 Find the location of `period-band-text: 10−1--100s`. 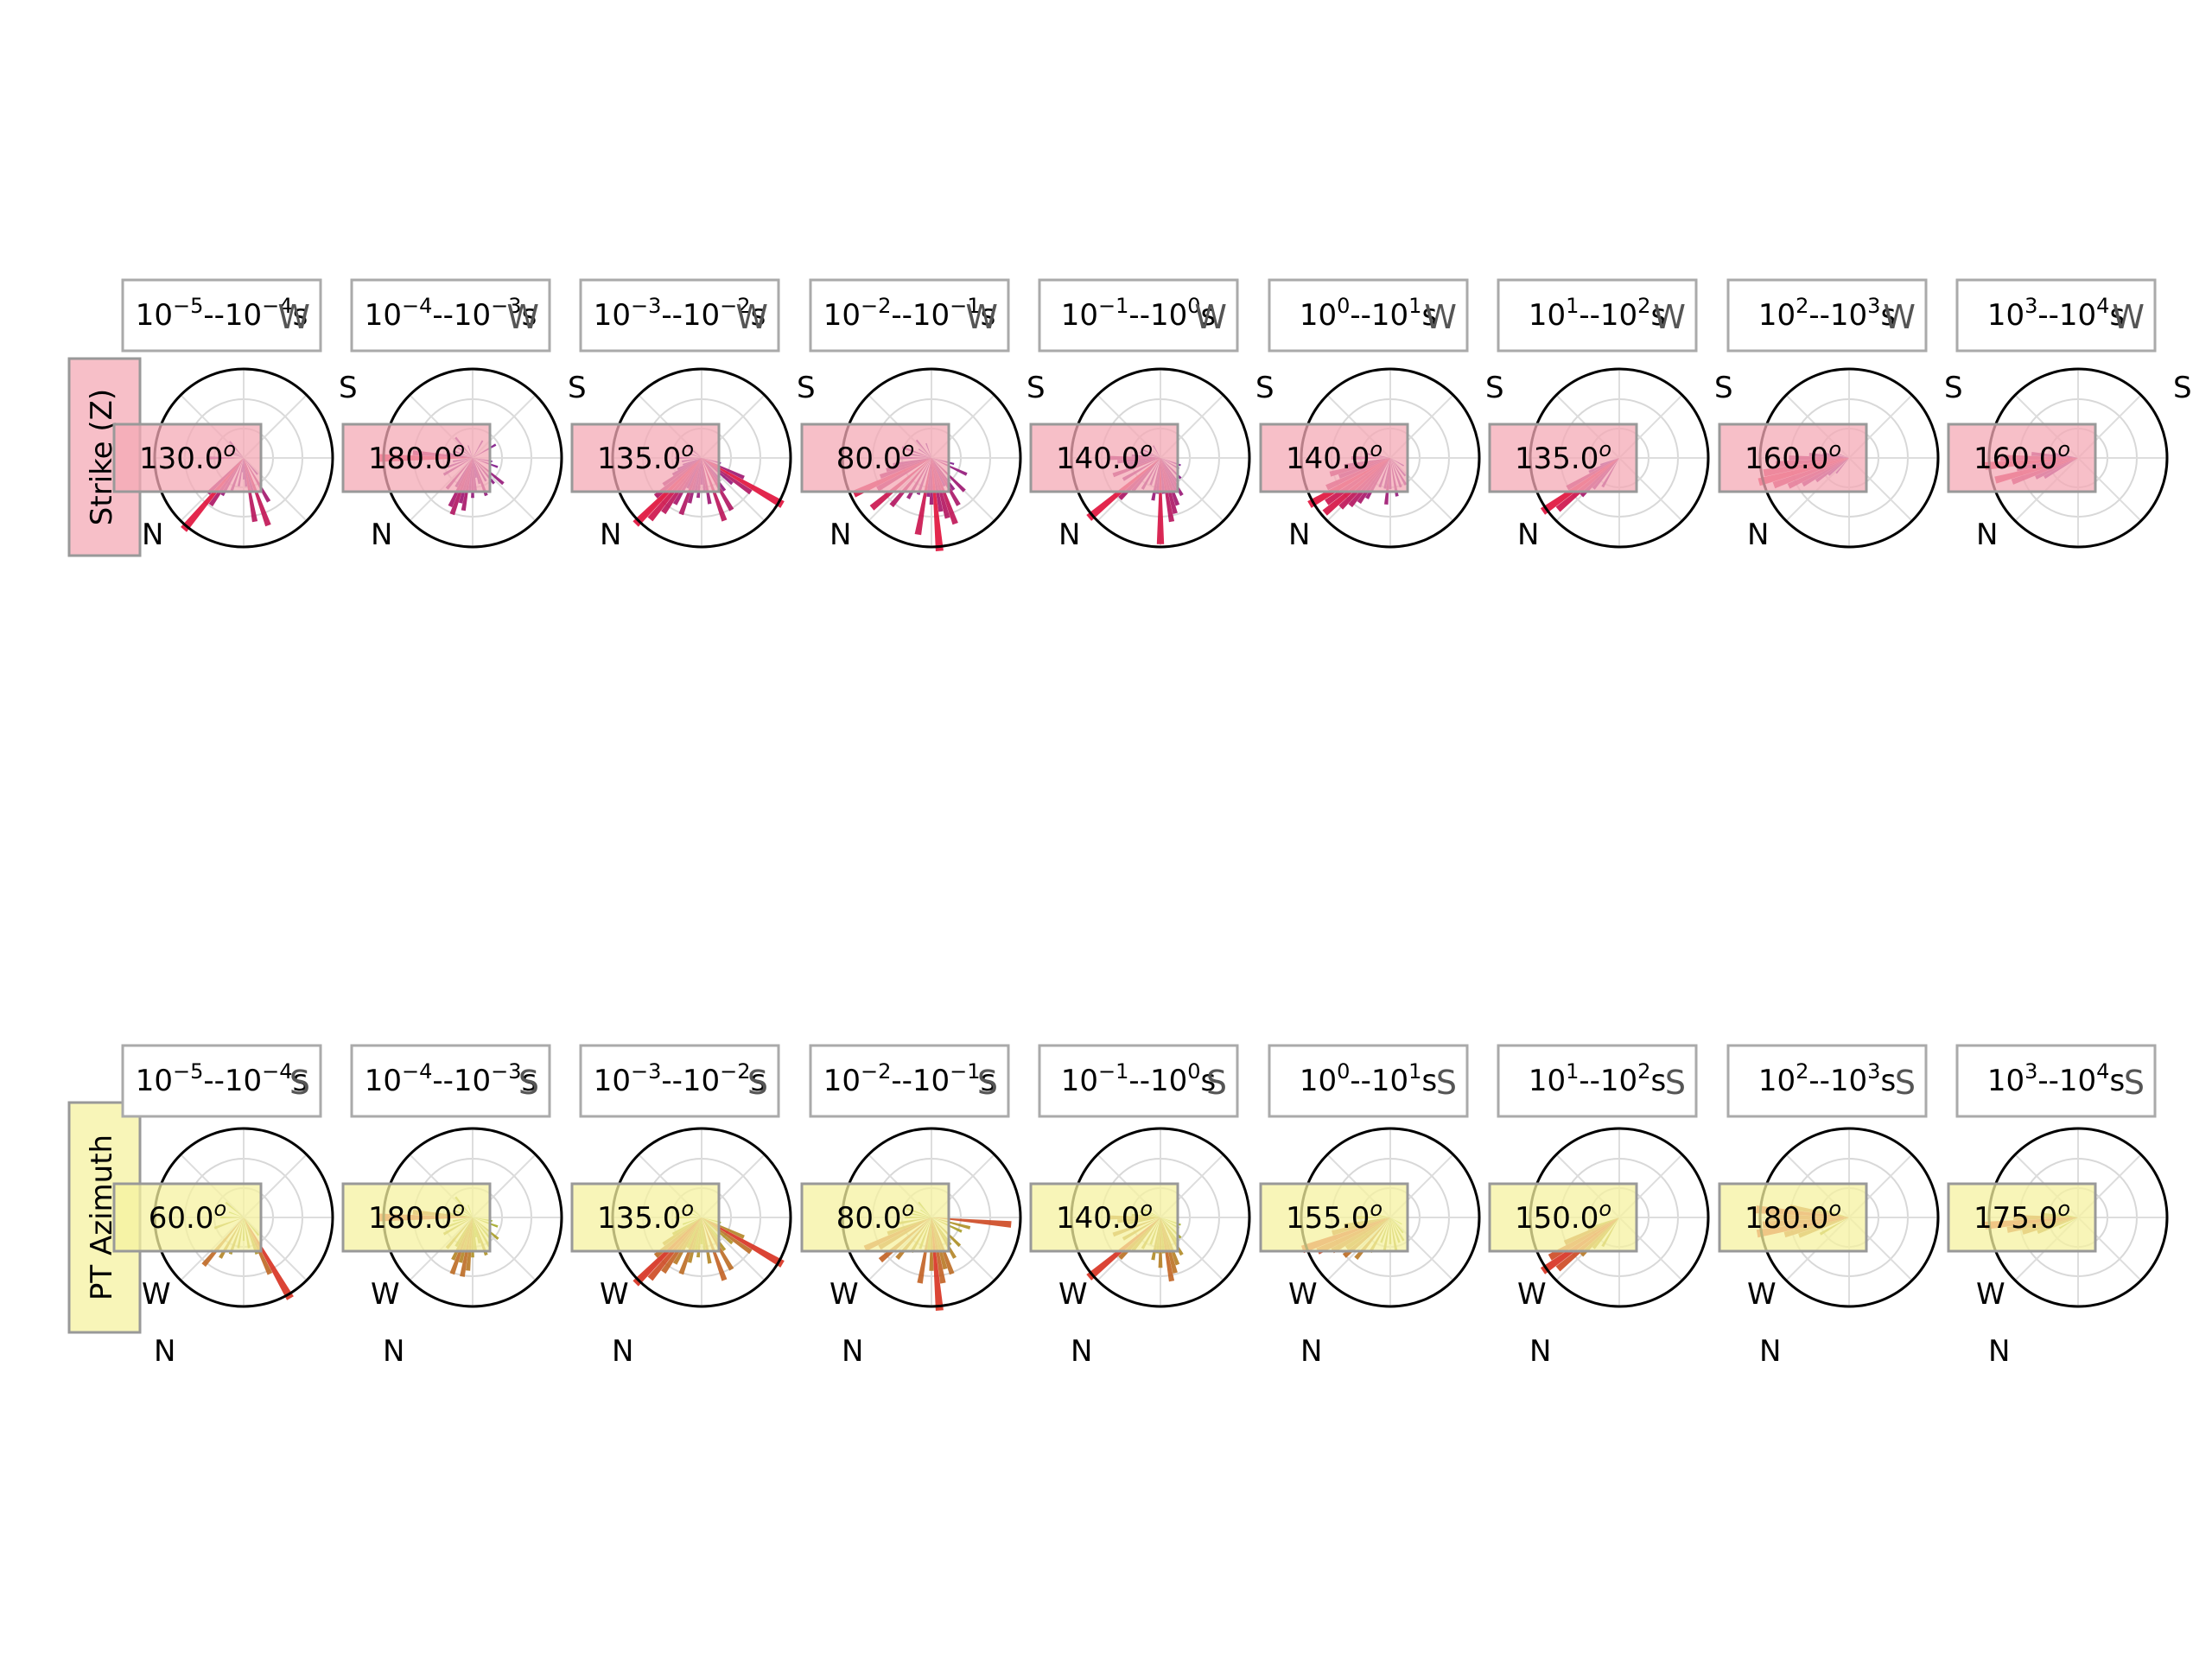

period-band-text: 10−1--100s is located at coordinates (1138, 313).